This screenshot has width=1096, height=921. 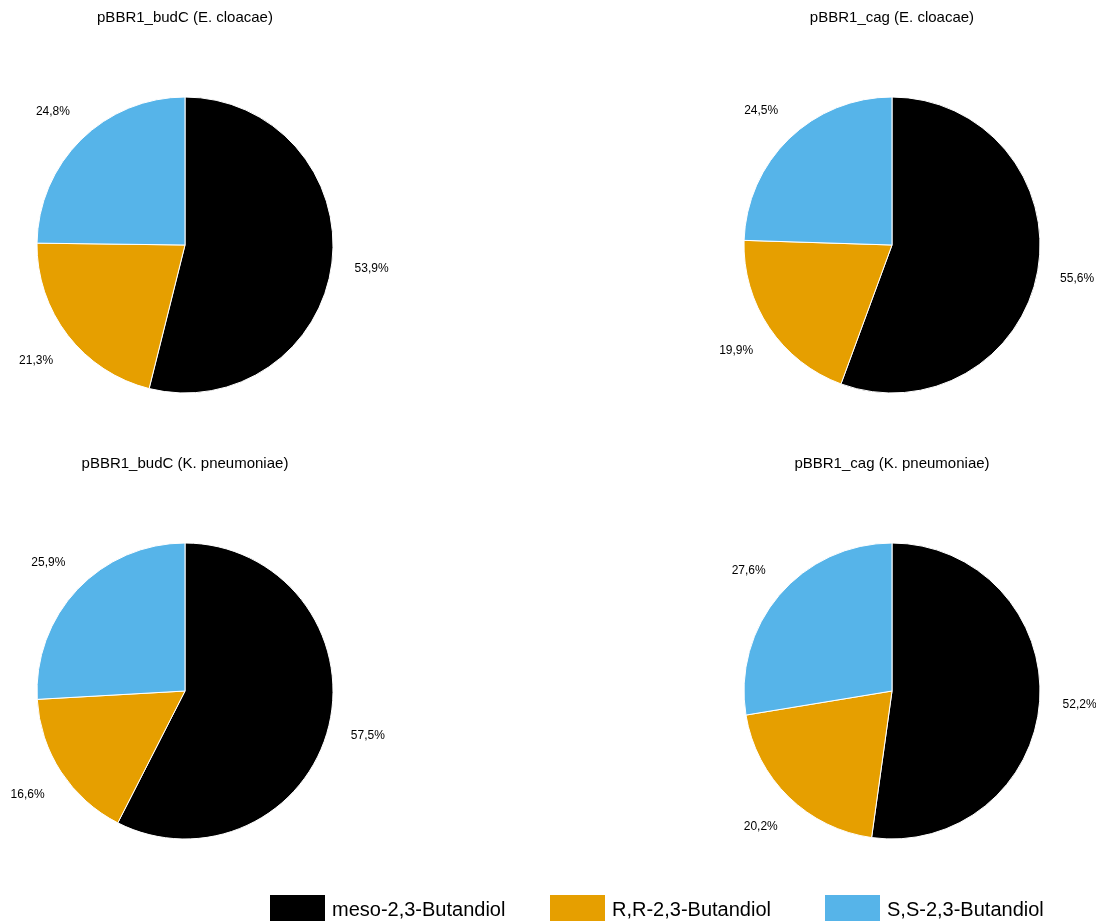 What do you see at coordinates (419, 909) in the screenshot?
I see `legend-label: meso-2,3-Butandiol` at bounding box center [419, 909].